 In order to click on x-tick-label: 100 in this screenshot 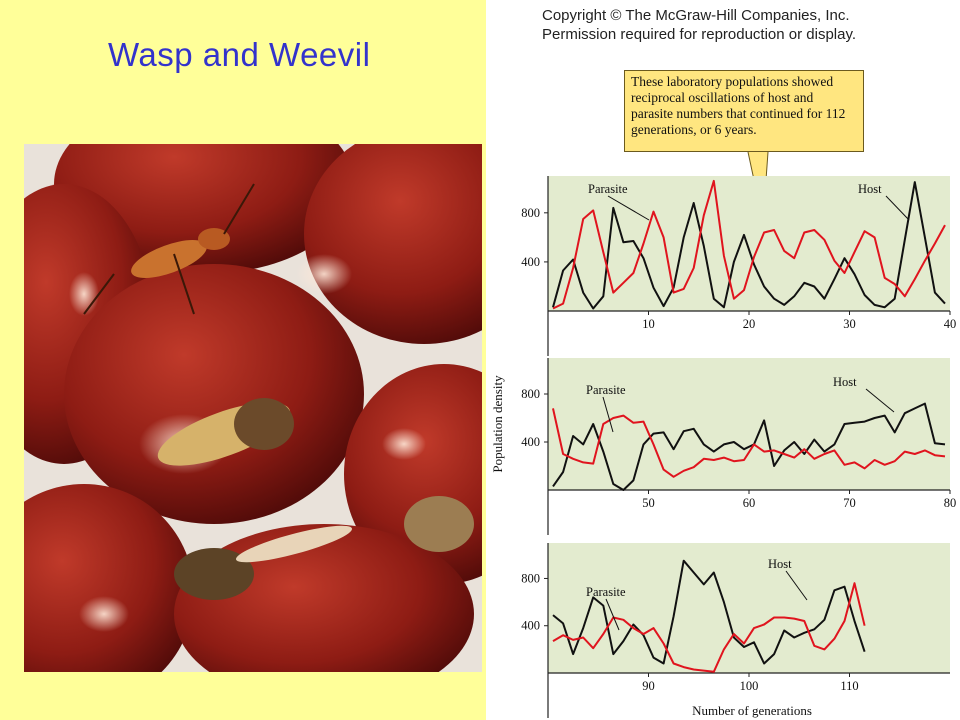, I will do `click(749, 686)`.